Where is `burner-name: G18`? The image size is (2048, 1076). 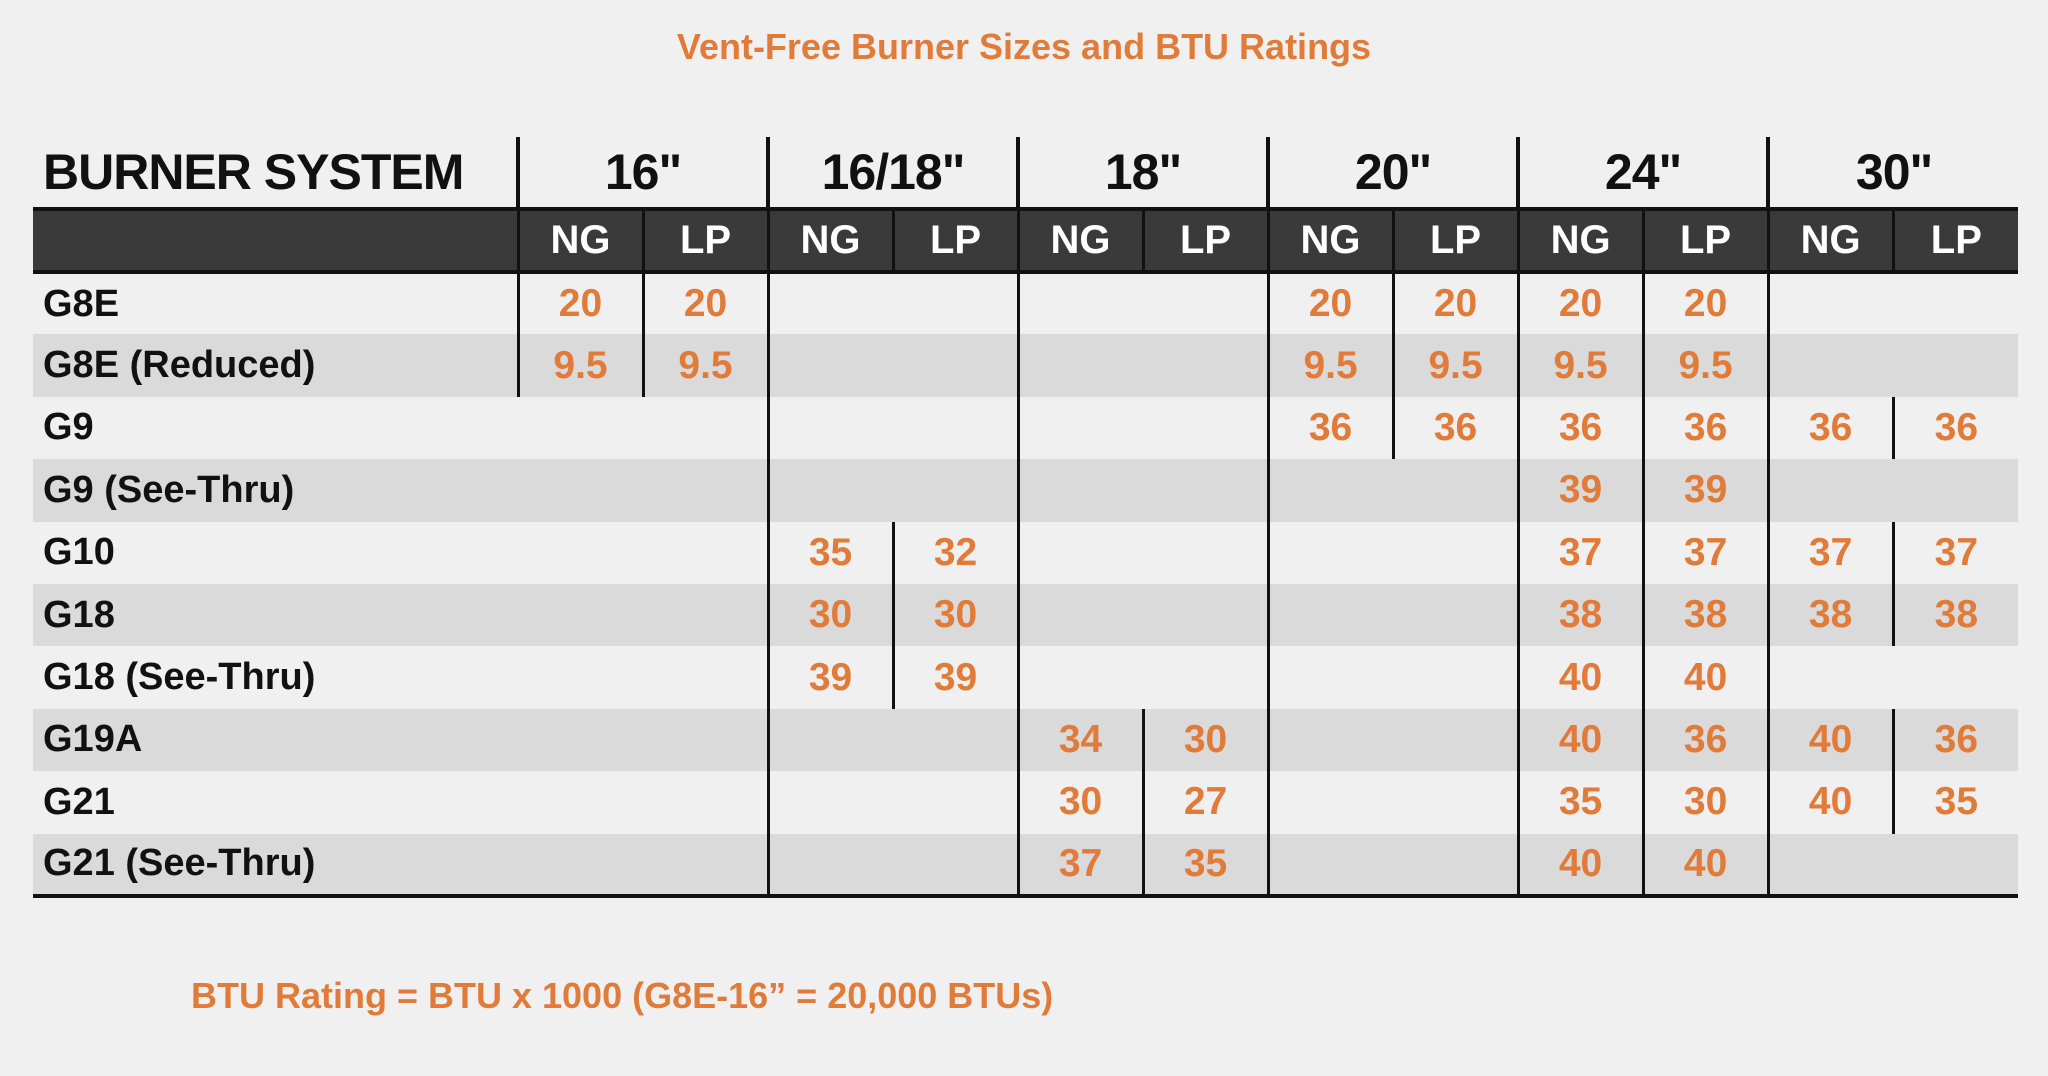 burner-name: G18 is located at coordinates (275, 615).